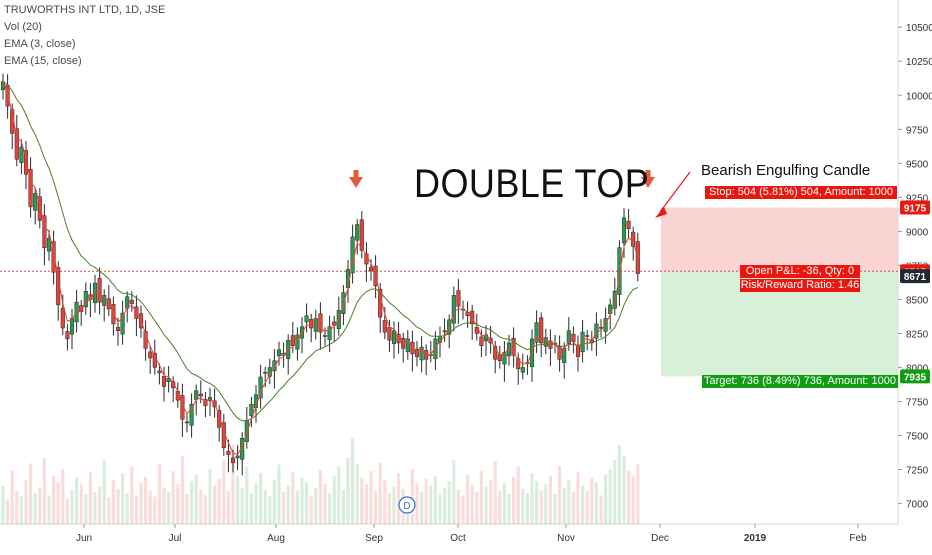 This screenshot has height=555, width=932. Describe the element at coordinates (566, 538) in the screenshot. I see `x-tick-label: Nov` at that location.